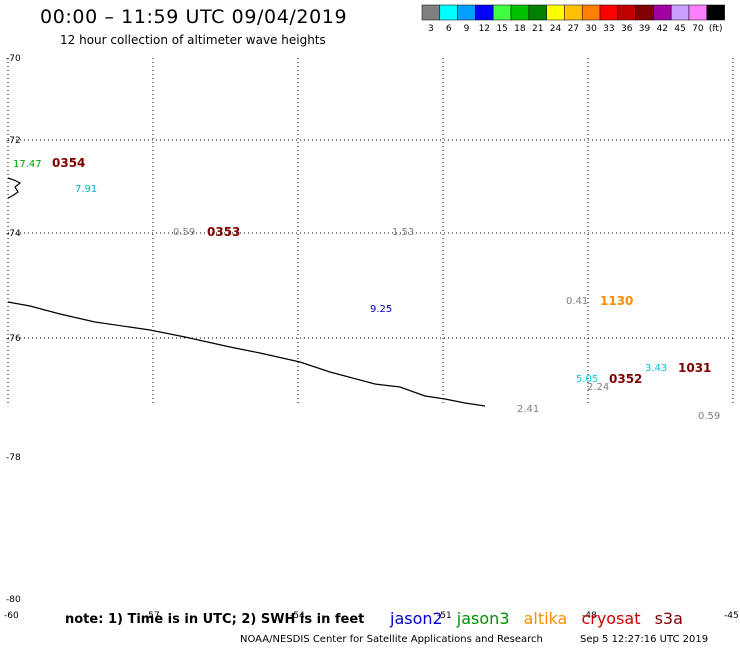 This screenshot has height=650, width=740. I want to click on lon-label: -54, so click(297, 616).